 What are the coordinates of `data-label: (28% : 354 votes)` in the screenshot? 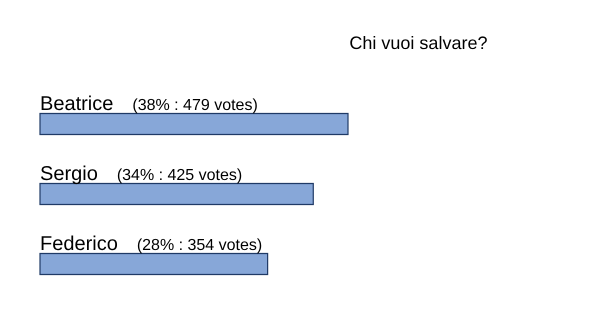 It's located at (199, 245).